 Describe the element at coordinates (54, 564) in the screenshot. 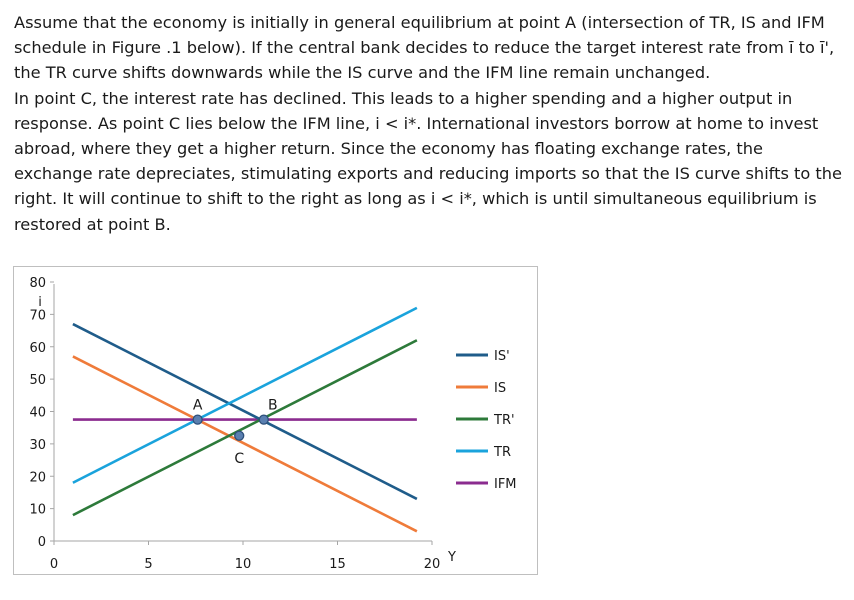

I see `x-tick-label: 0` at that location.